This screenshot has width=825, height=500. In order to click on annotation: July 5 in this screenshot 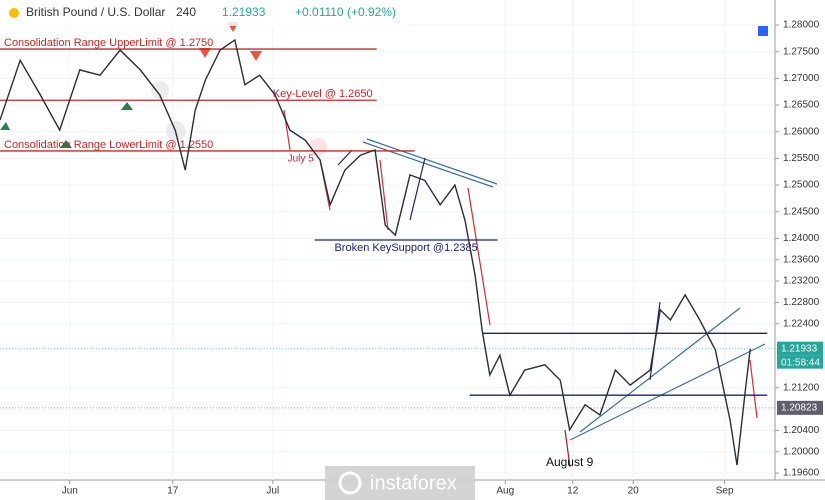, I will do `click(301, 159)`.